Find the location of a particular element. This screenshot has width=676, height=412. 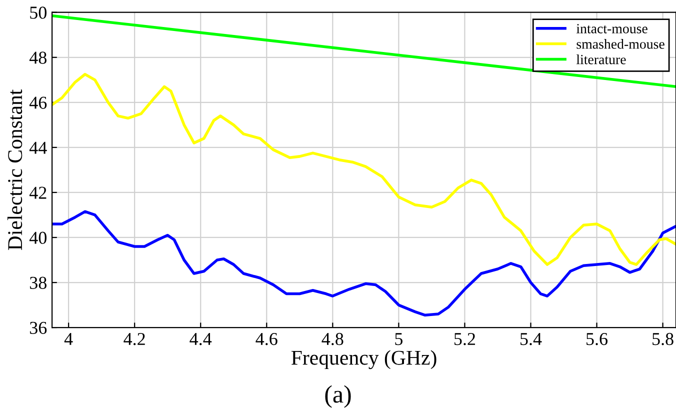

y-tick-label: 38 is located at coordinates (38, 282).